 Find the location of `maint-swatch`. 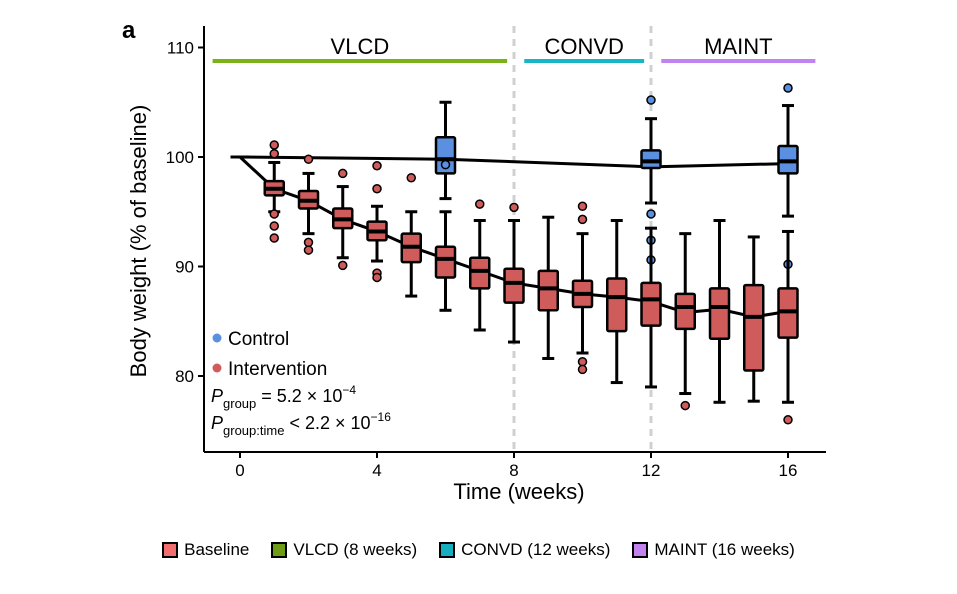

maint-swatch is located at coordinates (640, 550).